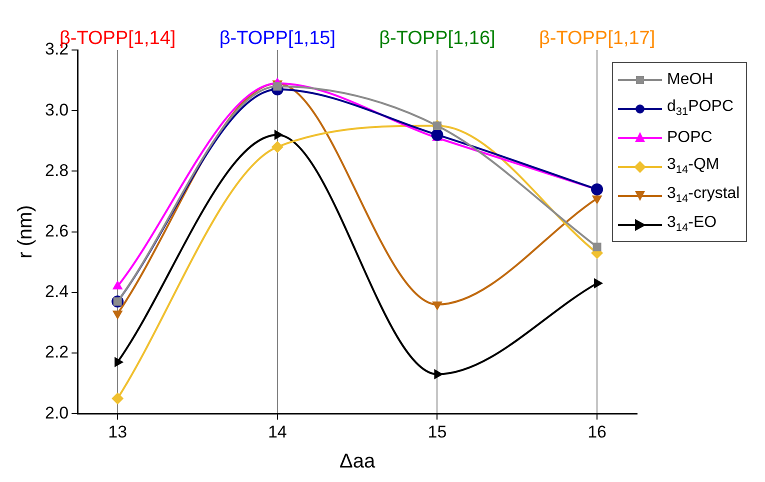  What do you see at coordinates (703, 195) in the screenshot?
I see `legend-label: 3$_{14}$-crystal` at bounding box center [703, 195].